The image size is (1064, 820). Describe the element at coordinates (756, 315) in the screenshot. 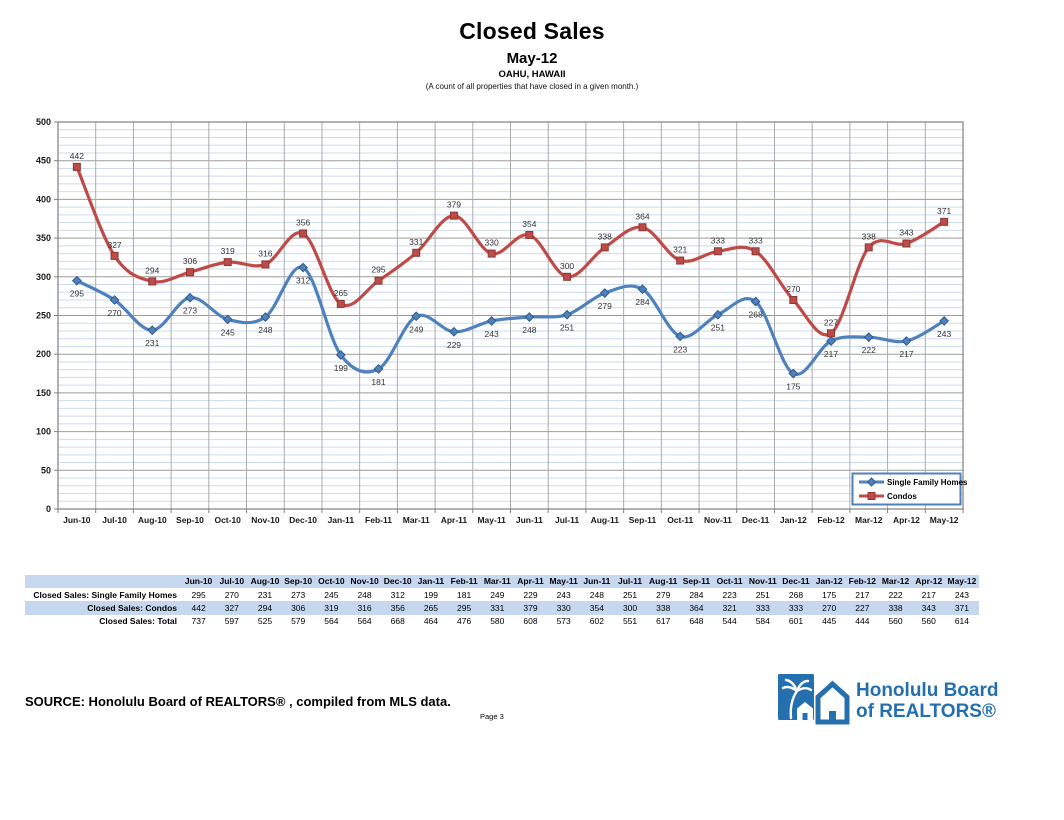

I see `data-label: 268` at that location.